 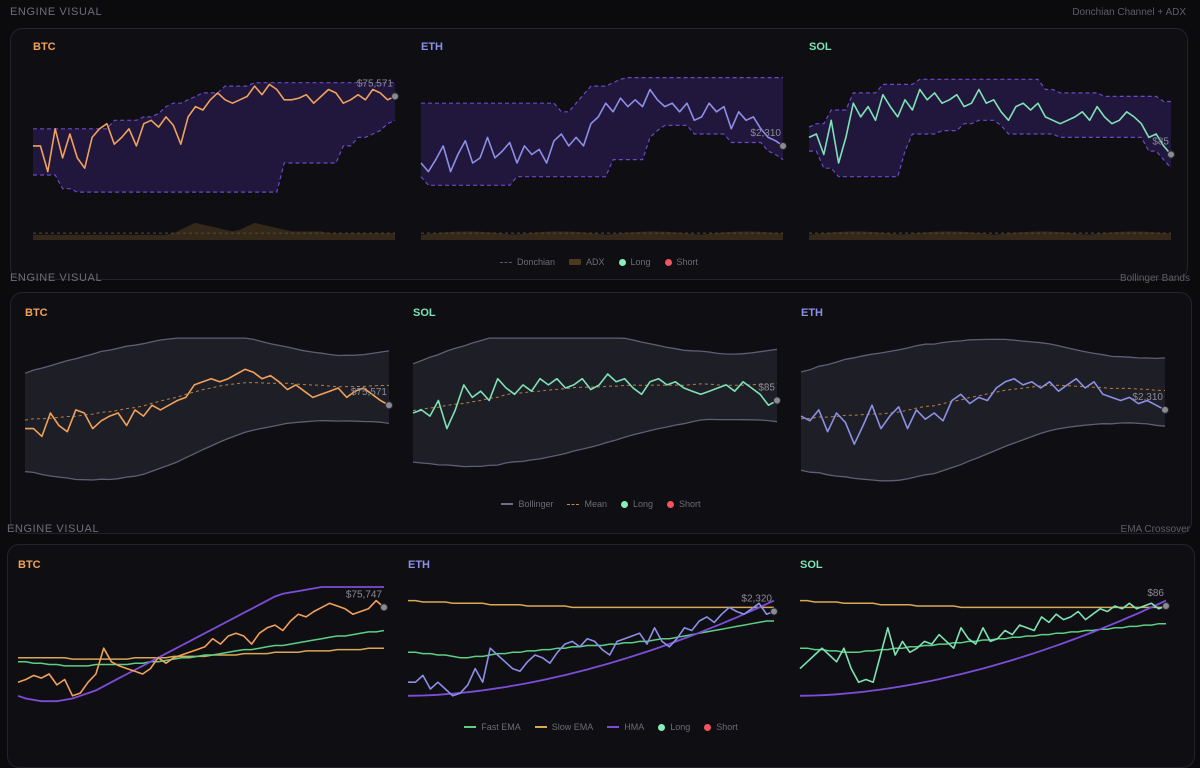 I want to click on chart-svg: $86, so click(x=984, y=642).